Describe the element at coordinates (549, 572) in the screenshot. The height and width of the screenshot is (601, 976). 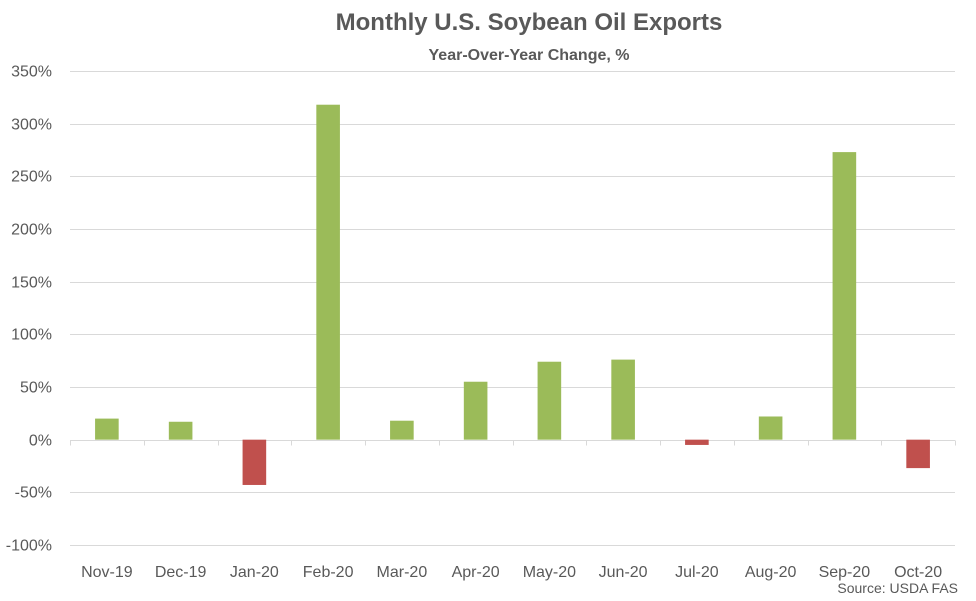
I see `x-tick-label: May-20` at that location.